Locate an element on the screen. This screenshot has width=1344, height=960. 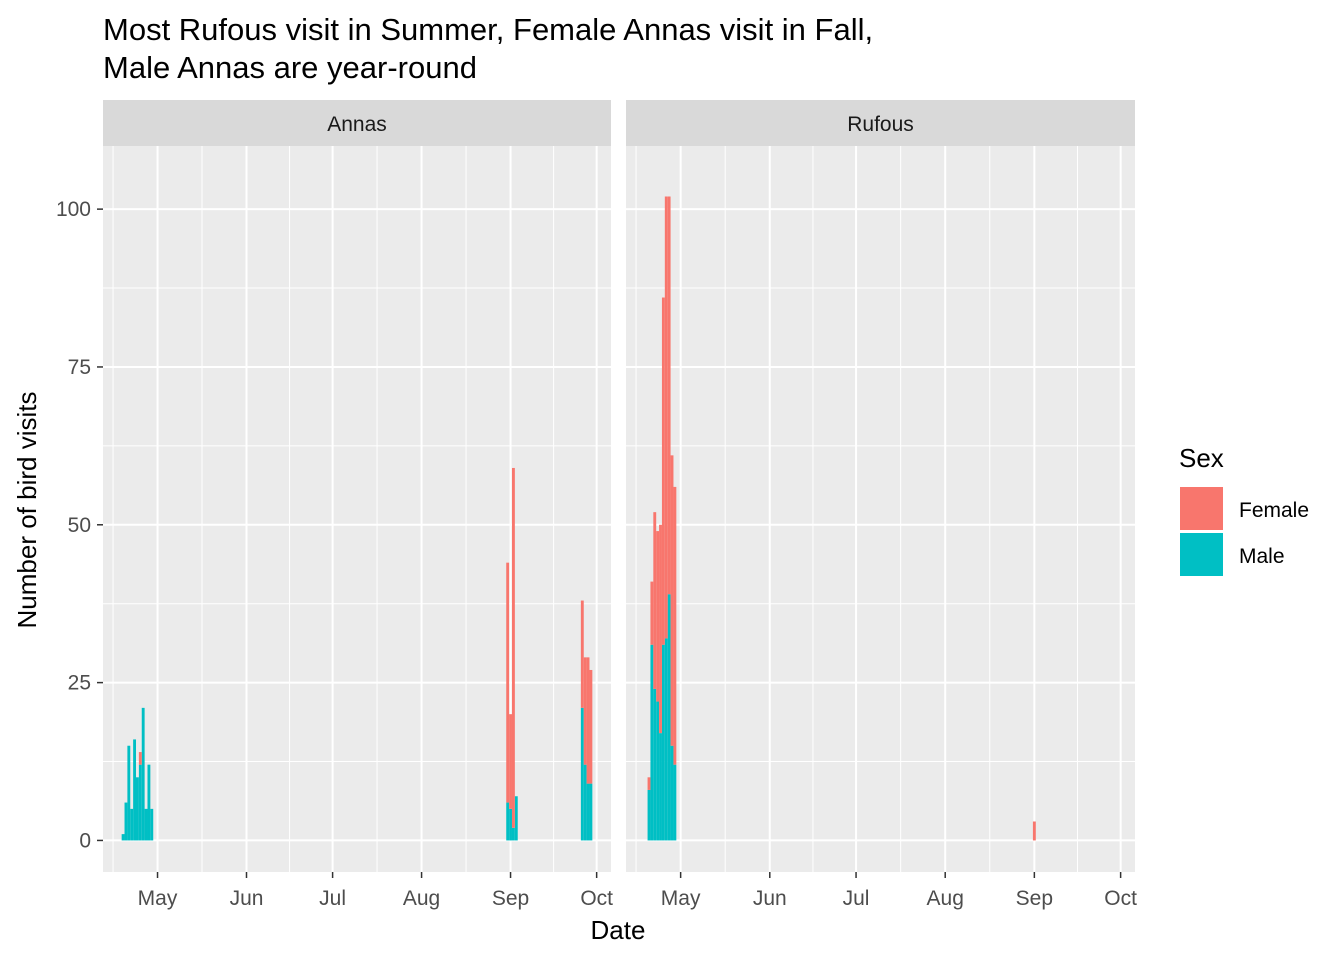
y-tick-label: 0 is located at coordinates (85, 840).